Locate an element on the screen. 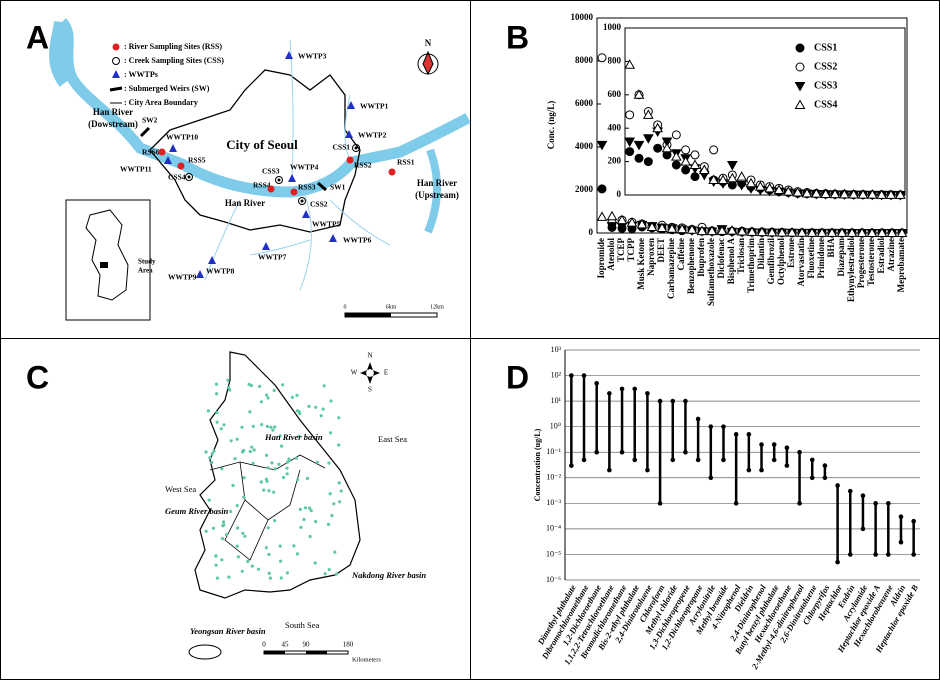  locator-map is located at coordinates (107, 255).